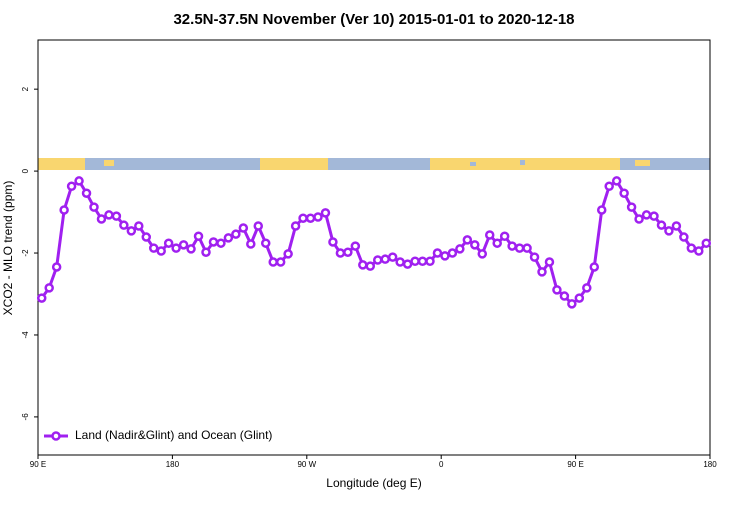  I want to click on y-tick-label: -4, so click(25, 335).